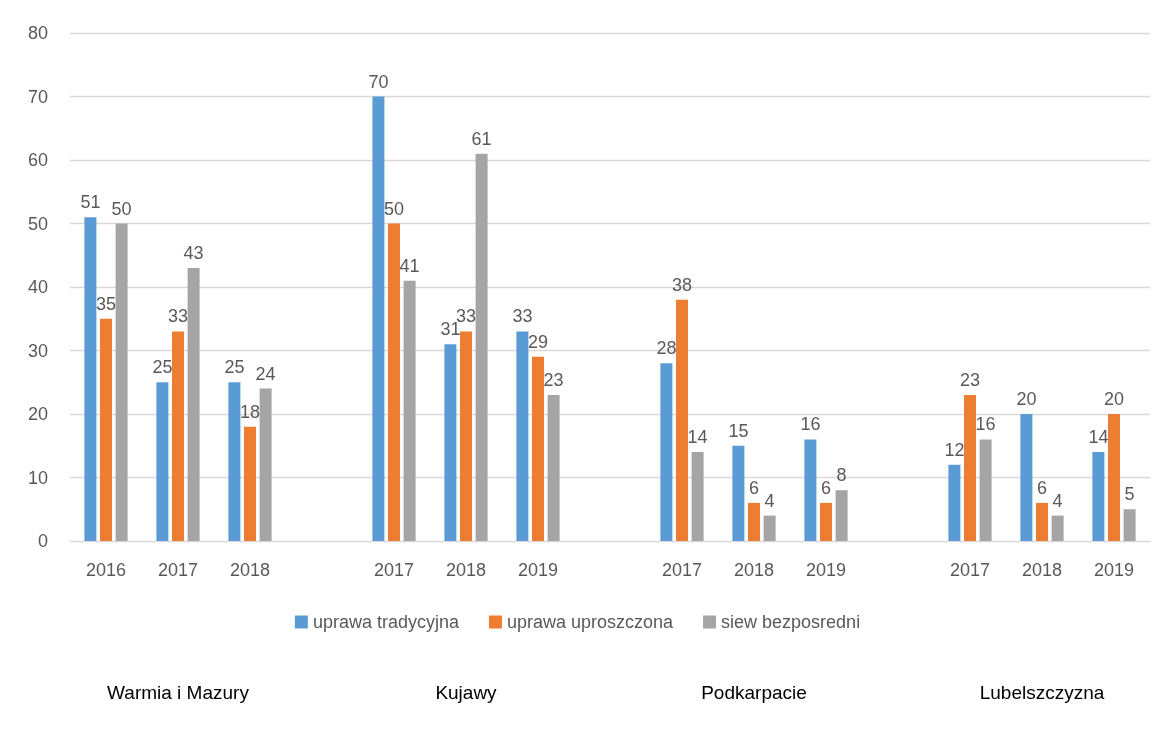  I want to click on y-tick-label: 30, so click(37, 350).